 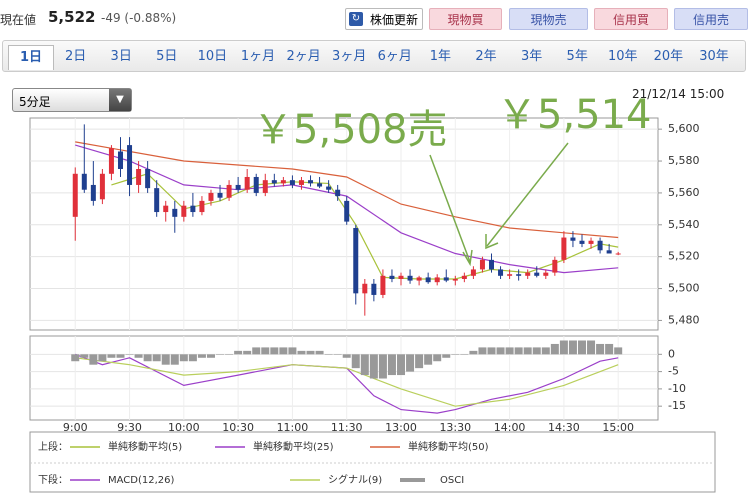 I want to click on period-tab: 2年, so click(x=486, y=56).